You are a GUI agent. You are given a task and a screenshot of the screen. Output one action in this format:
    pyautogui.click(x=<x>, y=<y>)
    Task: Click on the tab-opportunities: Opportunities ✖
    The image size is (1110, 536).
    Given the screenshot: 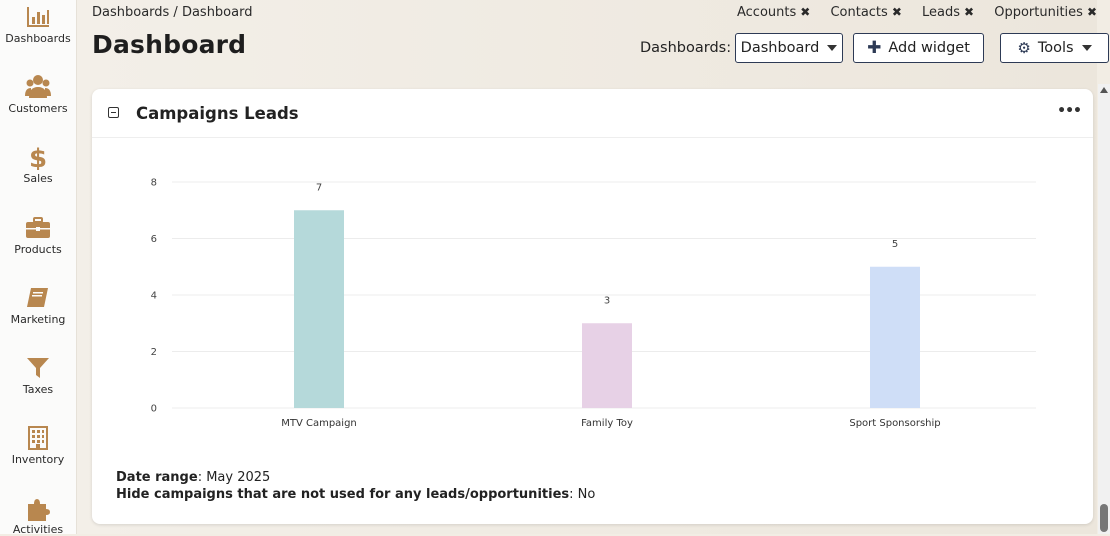 What is the action you would take?
    pyautogui.click(x=1045, y=12)
    